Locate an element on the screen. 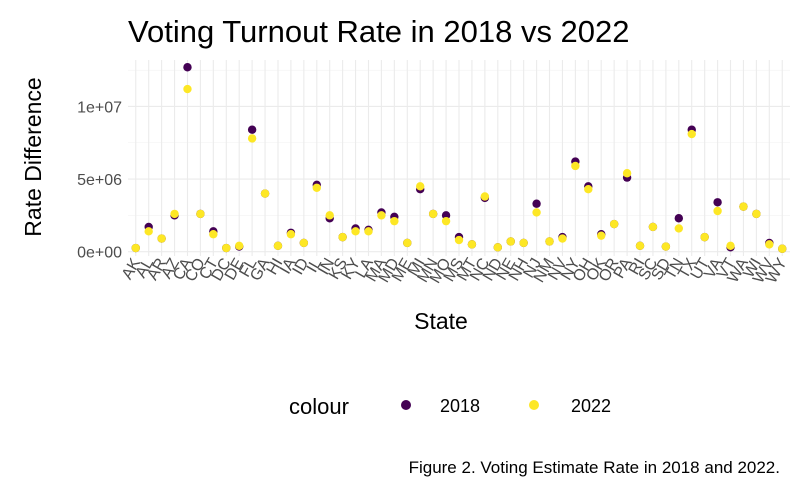 Image resolution: width=800 pixels, height=494 pixels. point-2022-OK is located at coordinates (601, 235).